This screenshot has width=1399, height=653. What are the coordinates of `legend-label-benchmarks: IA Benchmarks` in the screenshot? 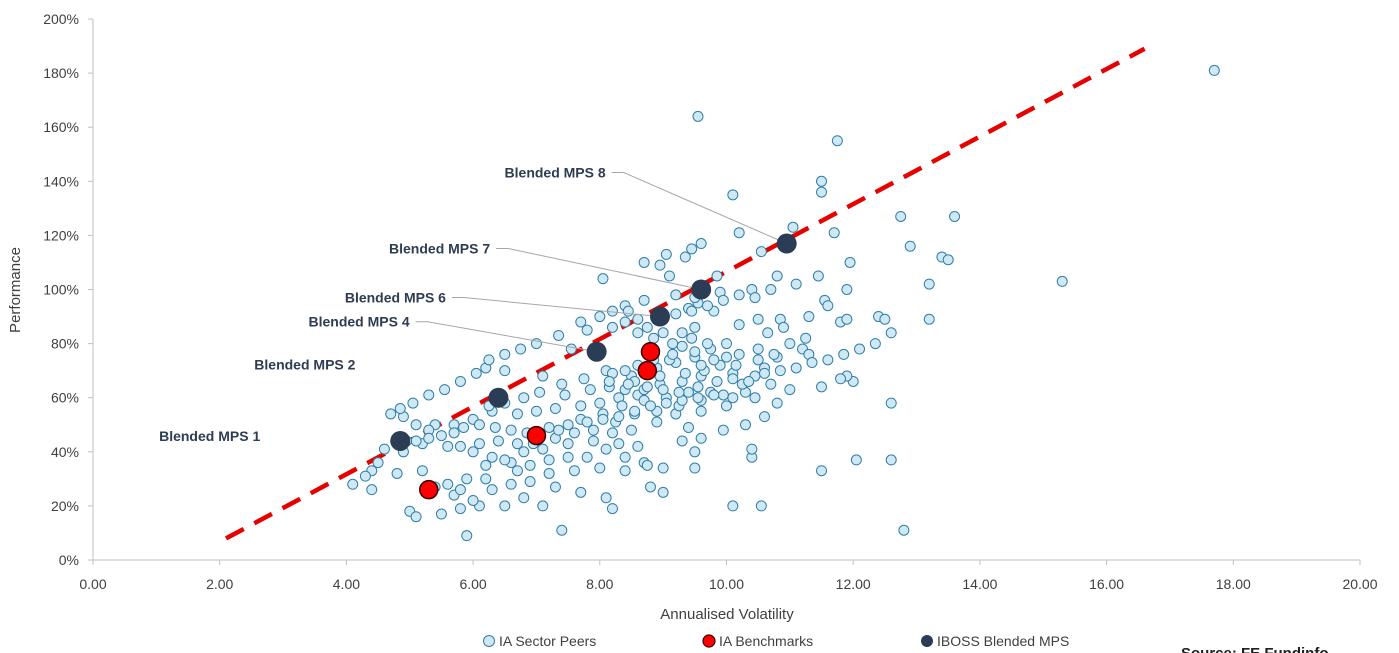 It's located at (766, 641).